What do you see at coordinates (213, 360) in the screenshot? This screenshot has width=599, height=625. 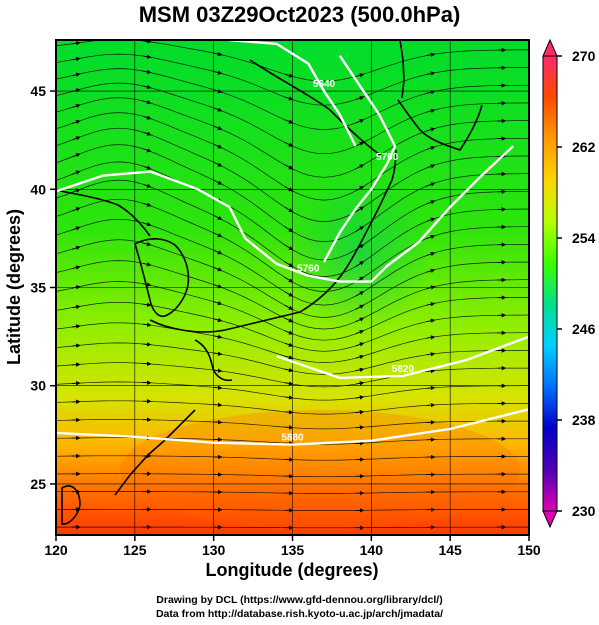 I see `coastline-kyushu` at bounding box center [213, 360].